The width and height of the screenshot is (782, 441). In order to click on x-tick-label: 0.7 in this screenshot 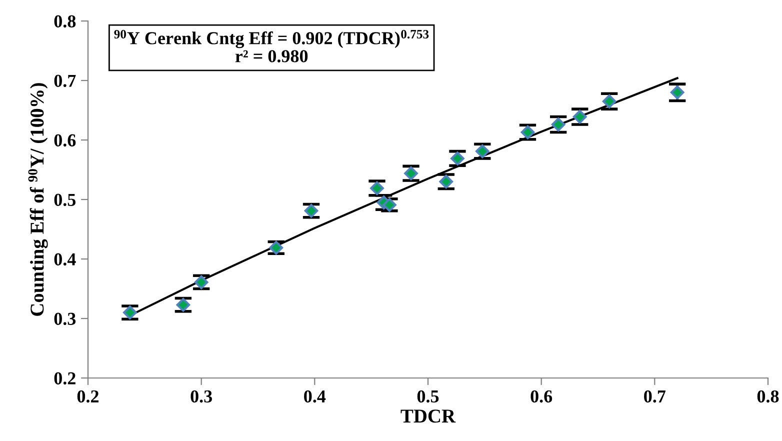, I will do `click(655, 396)`.